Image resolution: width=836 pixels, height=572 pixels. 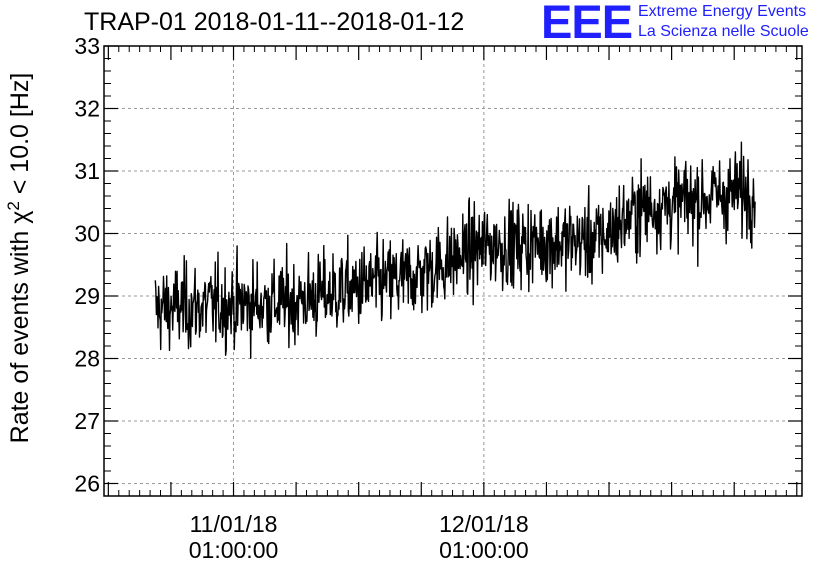 I want to click on y-tick-label: 27, so click(x=87, y=421).